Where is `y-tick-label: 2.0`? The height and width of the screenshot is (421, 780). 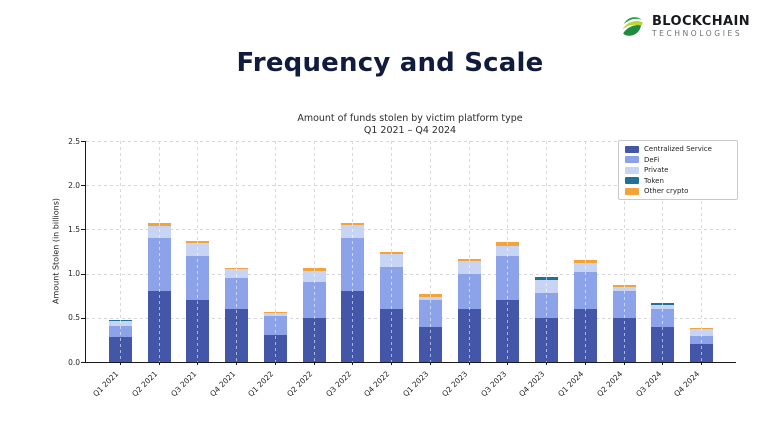 y-tick-label: 2.0 is located at coordinates (74, 185).